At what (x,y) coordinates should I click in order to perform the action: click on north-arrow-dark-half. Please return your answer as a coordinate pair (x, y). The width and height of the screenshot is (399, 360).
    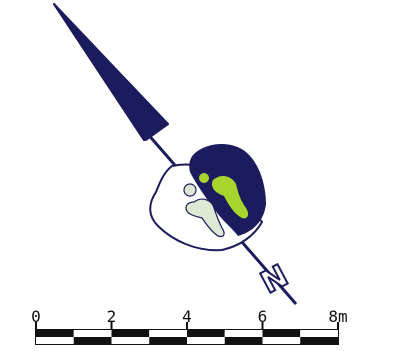
    Looking at the image, I should click on (111, 72).